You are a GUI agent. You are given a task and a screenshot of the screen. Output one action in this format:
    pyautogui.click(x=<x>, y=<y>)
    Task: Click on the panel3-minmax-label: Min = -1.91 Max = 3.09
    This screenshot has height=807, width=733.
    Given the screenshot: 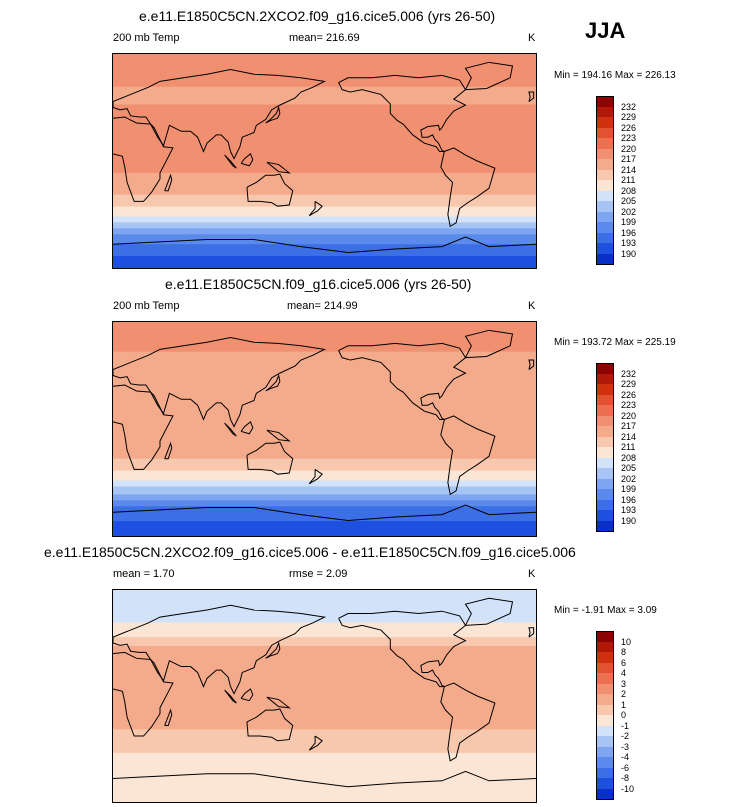 What is the action you would take?
    pyautogui.click(x=605, y=610)
    